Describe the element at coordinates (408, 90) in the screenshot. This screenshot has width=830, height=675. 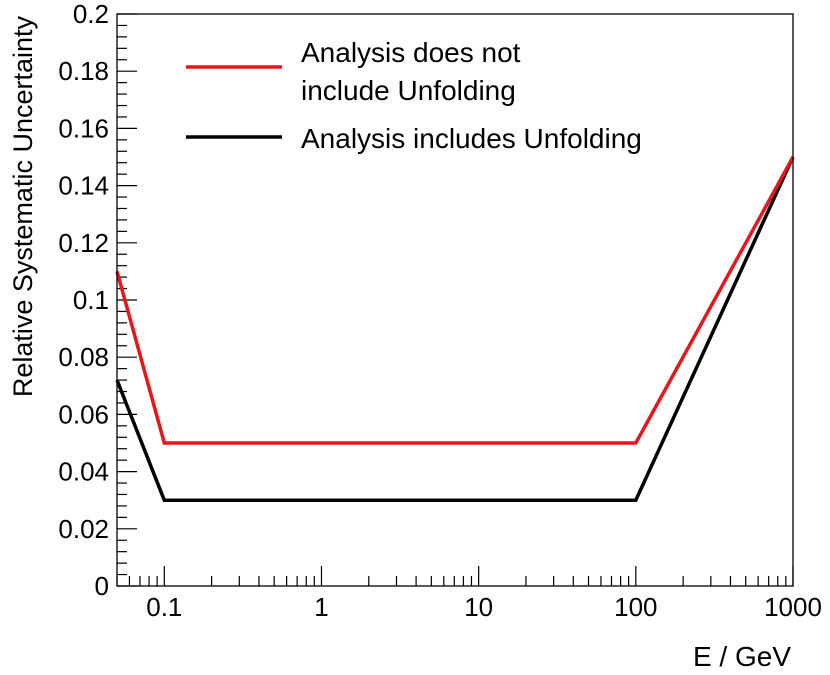
I see `legend-label-1: include Unfolding` at that location.